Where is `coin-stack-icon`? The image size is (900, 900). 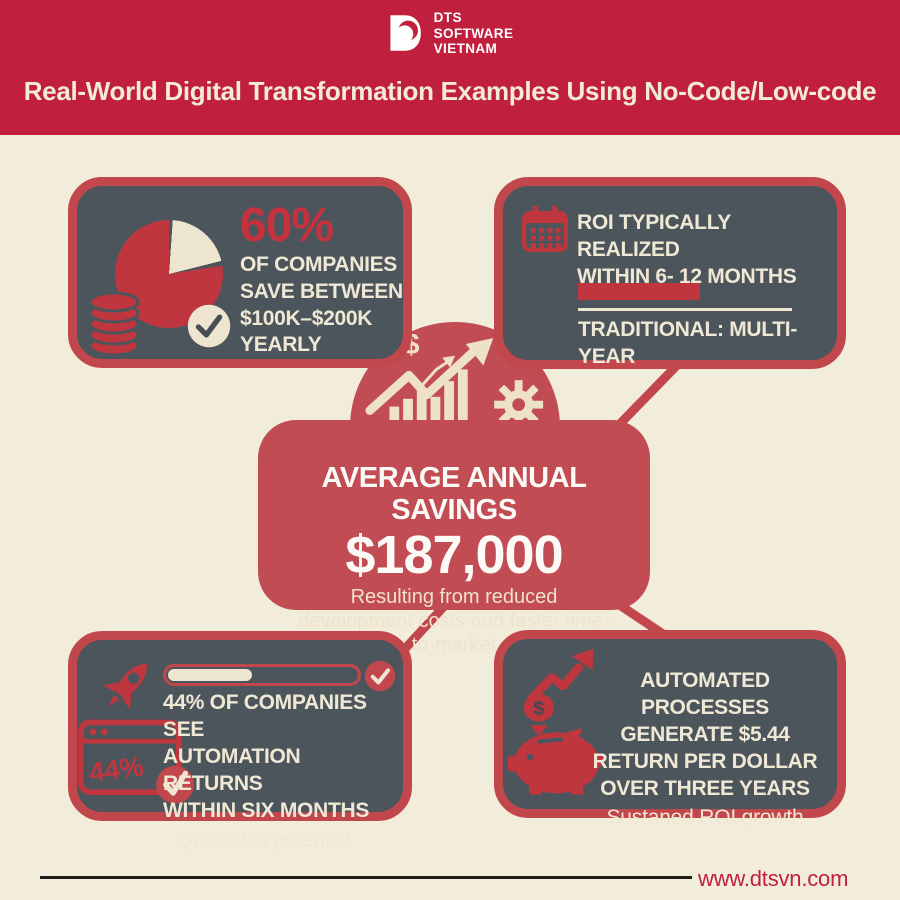
coin-stack-icon is located at coordinates (114, 323).